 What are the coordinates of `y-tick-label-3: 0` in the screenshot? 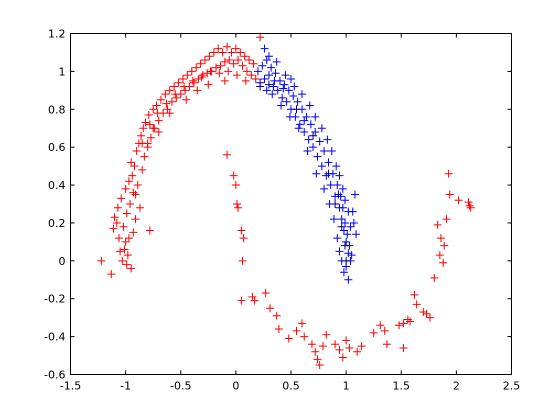 It's located at (62, 261).